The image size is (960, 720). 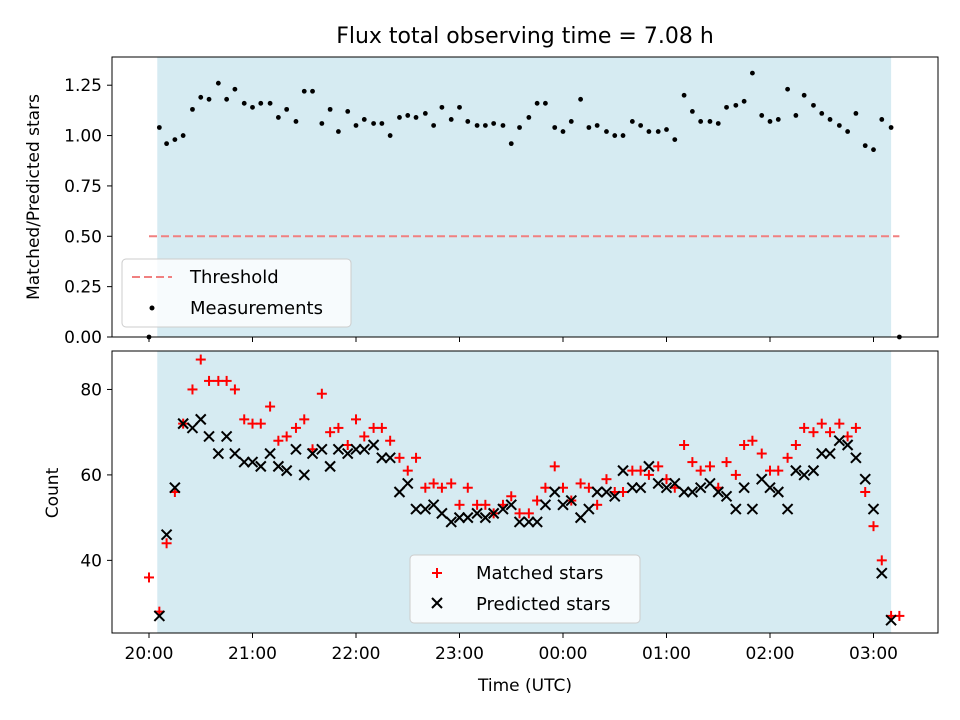 I want to click on predicted-legend-label: Predicted stars, so click(x=543, y=604).